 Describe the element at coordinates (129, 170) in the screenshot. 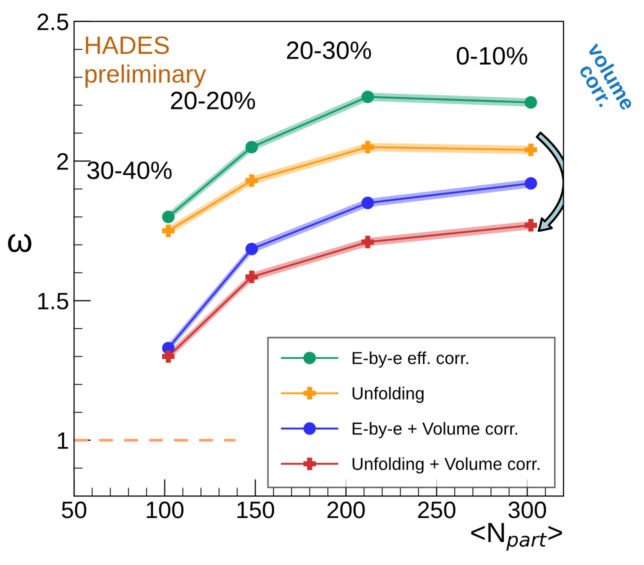

I see `annotation: 30-40%` at that location.